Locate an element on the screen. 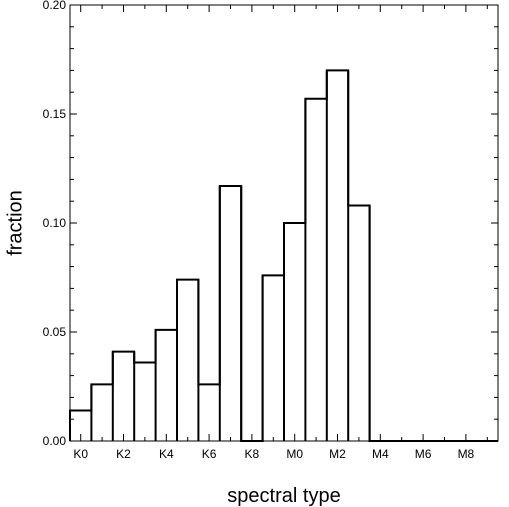  x-tick-label: K6 is located at coordinates (209, 454).